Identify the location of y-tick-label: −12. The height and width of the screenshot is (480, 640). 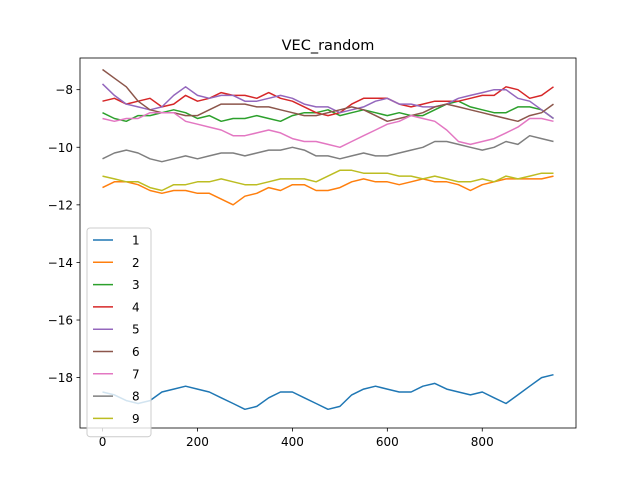
(60, 205).